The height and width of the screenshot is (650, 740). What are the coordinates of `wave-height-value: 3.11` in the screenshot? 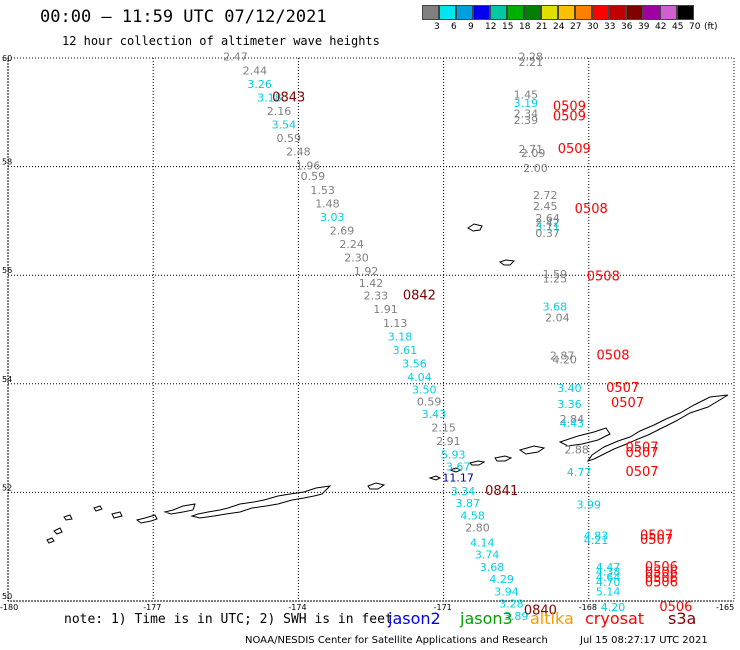 It's located at (547, 227).